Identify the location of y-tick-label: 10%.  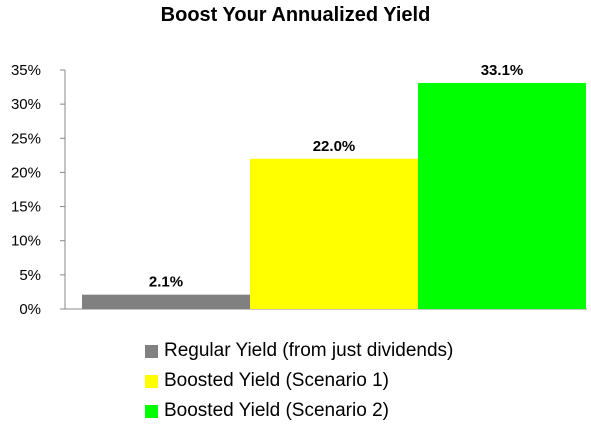
(26, 241).